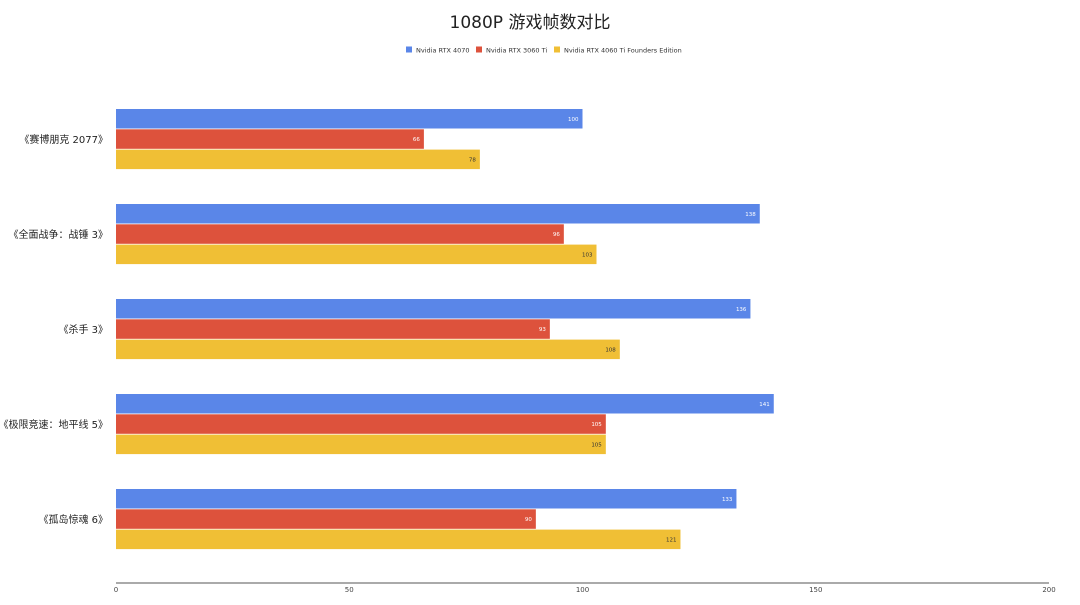  What do you see at coordinates (116, 590) in the screenshot?
I see `x-tick-label: 0` at bounding box center [116, 590].